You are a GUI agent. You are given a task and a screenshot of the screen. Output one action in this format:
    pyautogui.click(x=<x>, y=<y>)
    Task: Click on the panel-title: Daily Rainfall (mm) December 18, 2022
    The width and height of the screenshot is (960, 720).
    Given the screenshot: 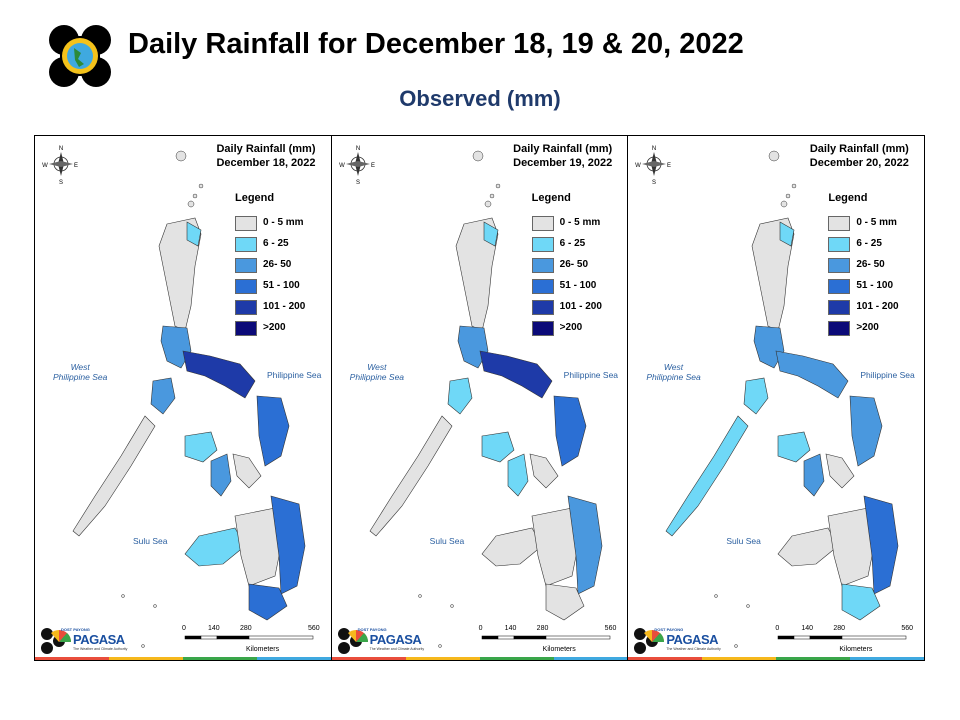 What is the action you would take?
    pyautogui.click(x=266, y=156)
    